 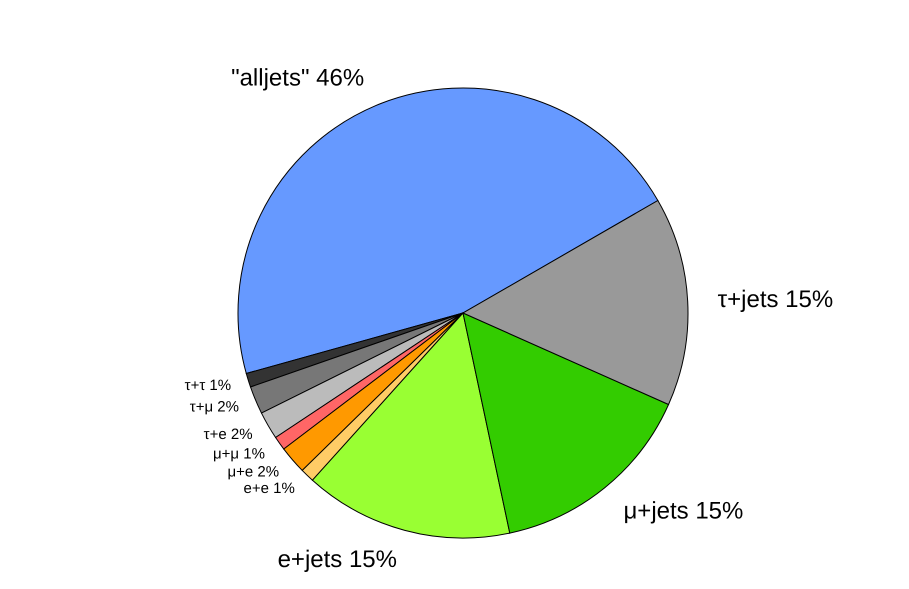 I want to click on slice-label: τ+e 2%, so click(x=228, y=434).